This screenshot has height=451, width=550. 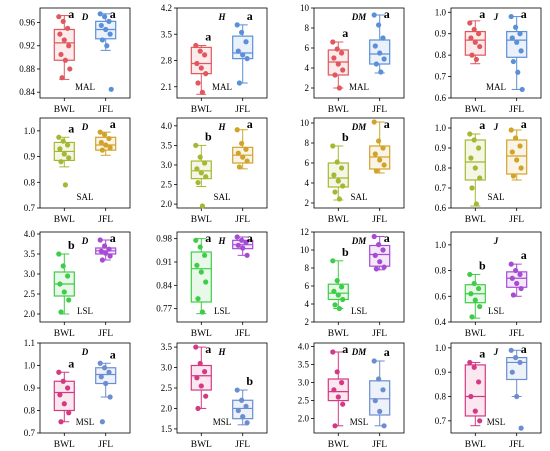 I want to click on y-tick-label: 1.5, so click(x=167, y=429).